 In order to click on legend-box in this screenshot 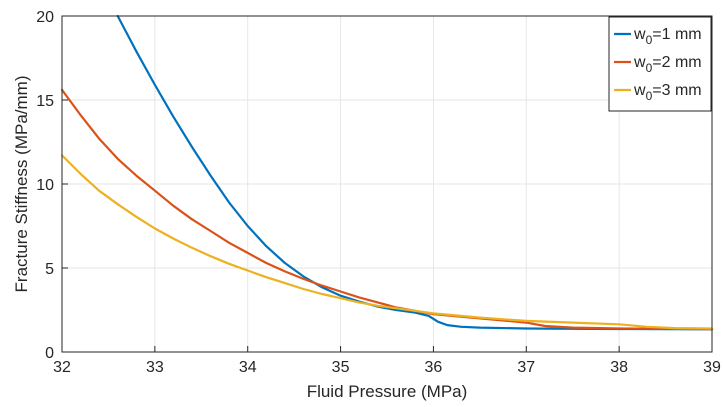, I will do `click(660, 64)`.